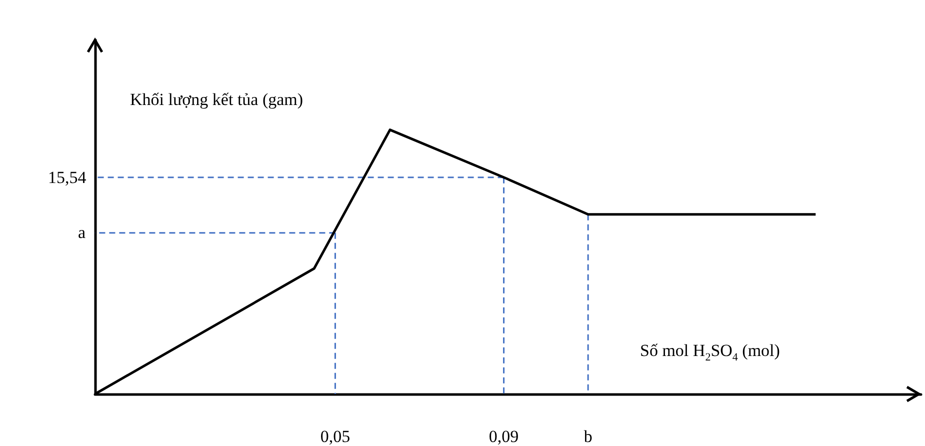 The height and width of the screenshot is (446, 925). What do you see at coordinates (503, 436) in the screenshot?
I see `x-tick-label: 0,09` at bounding box center [503, 436].